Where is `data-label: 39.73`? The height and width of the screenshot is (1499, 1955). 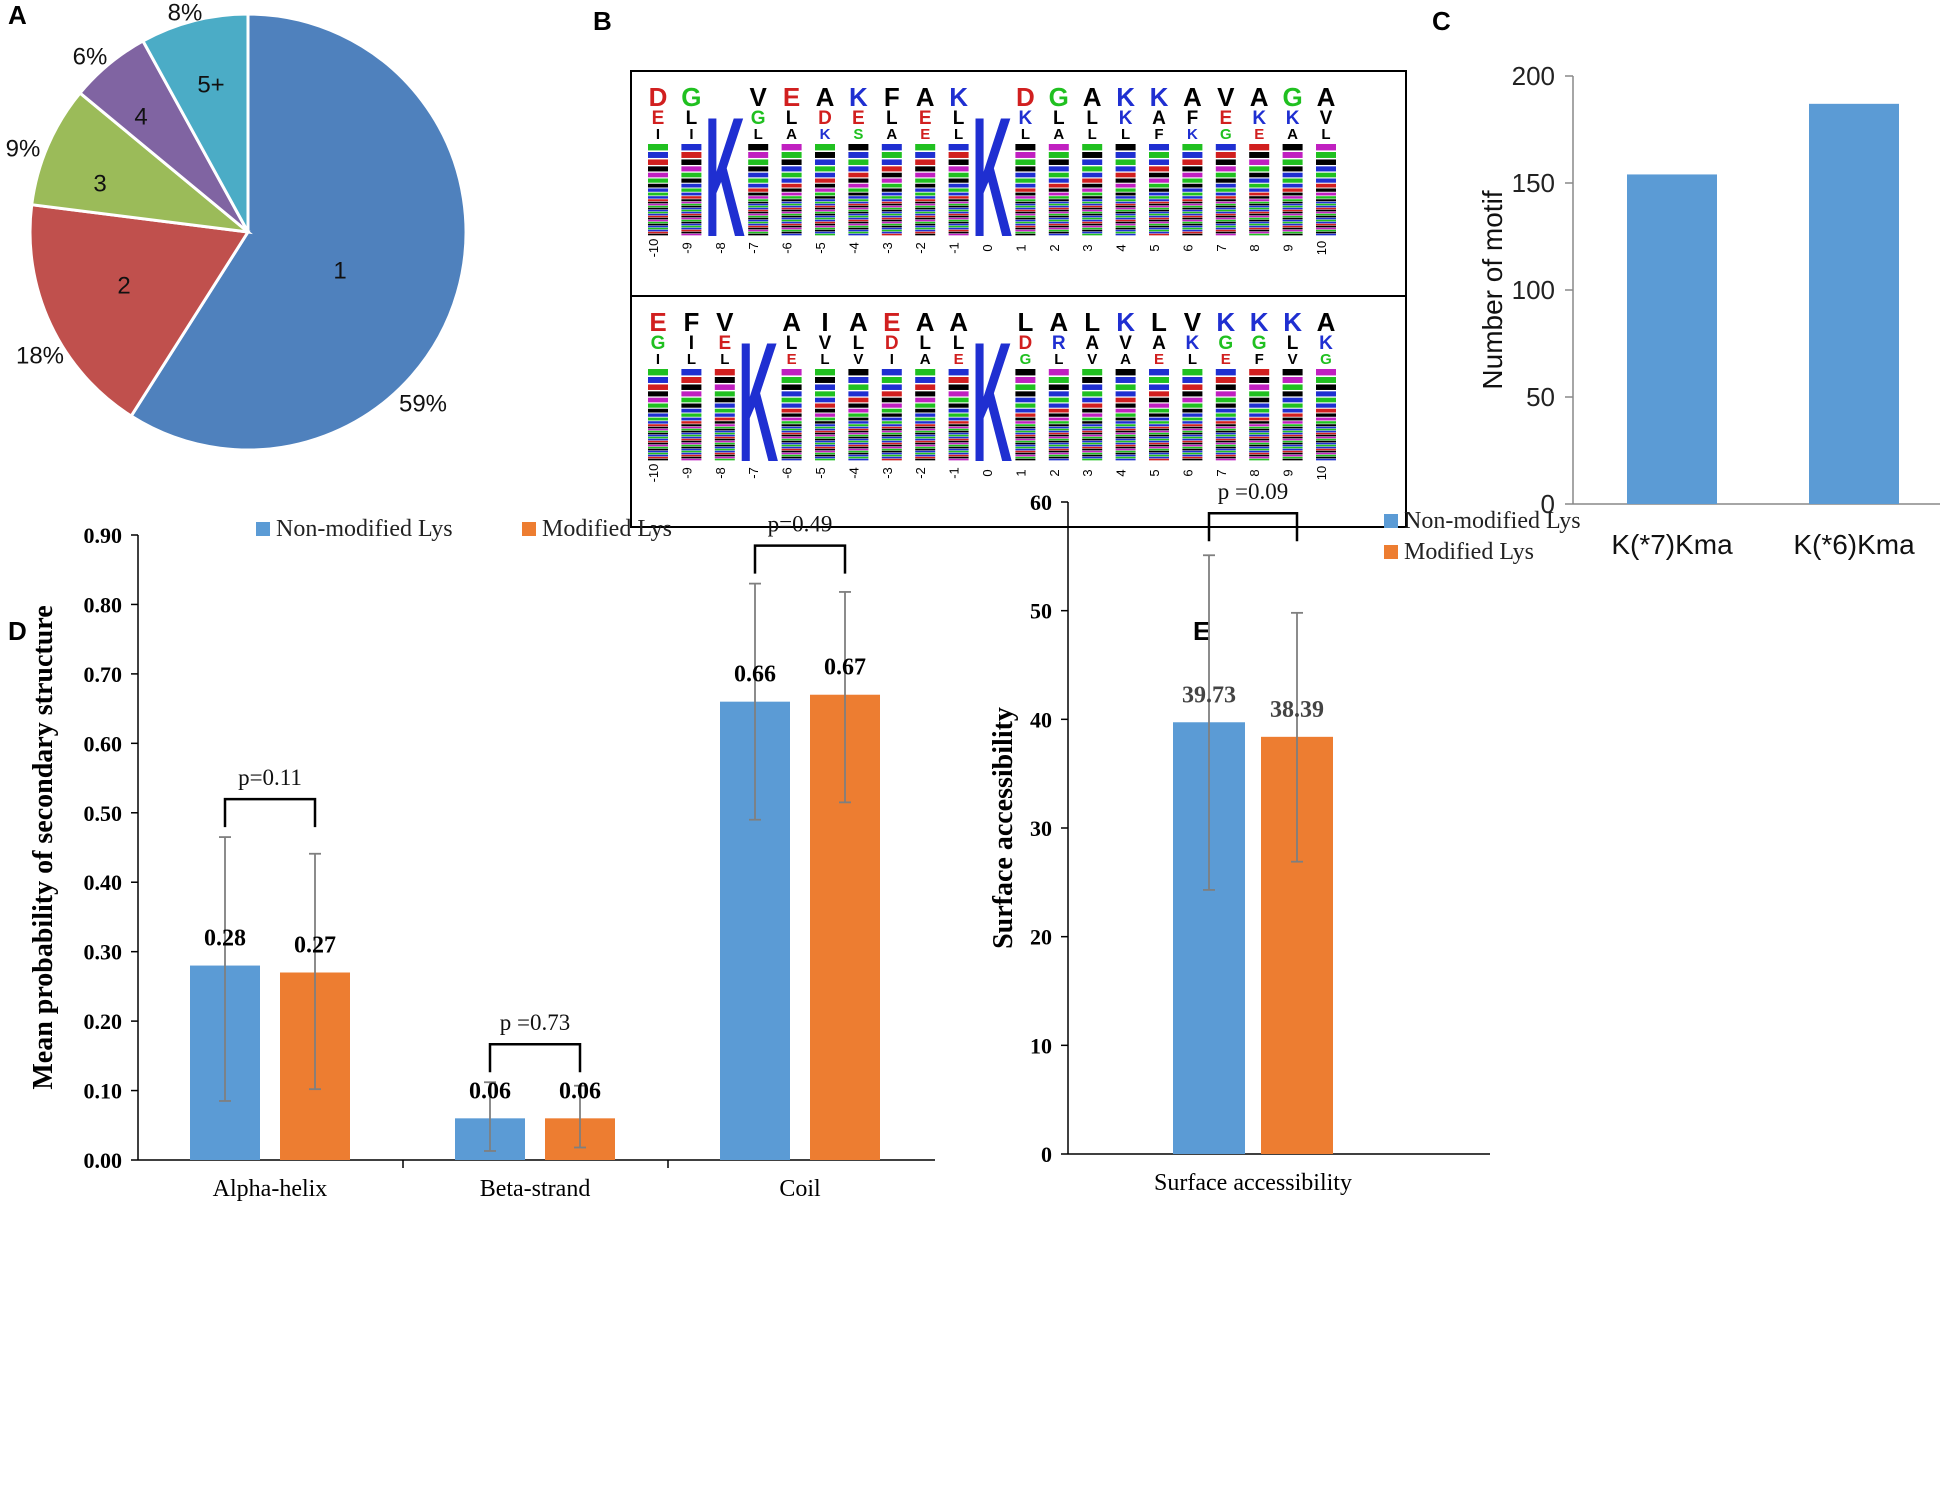 data-label: 39.73 is located at coordinates (1209, 695).